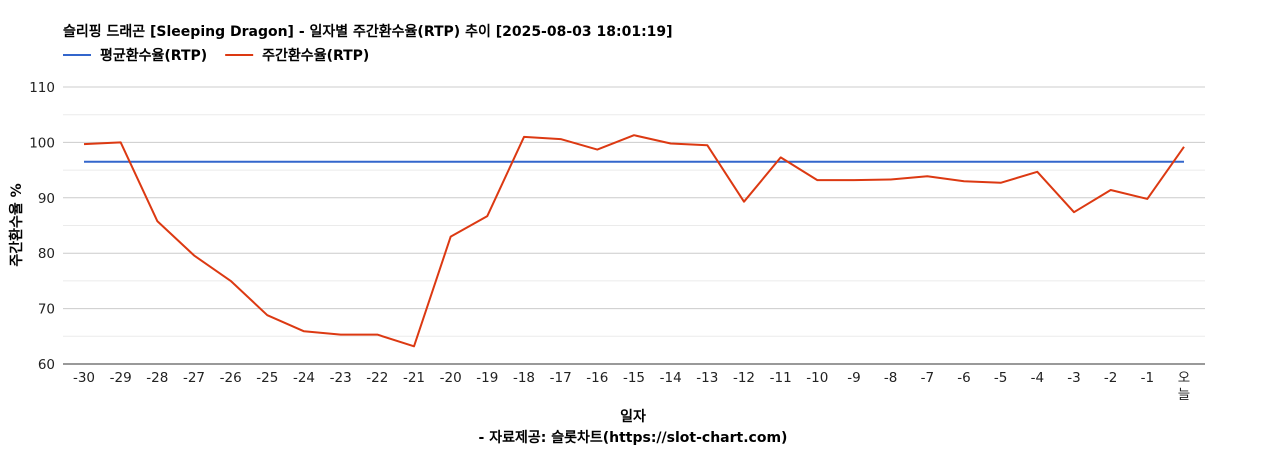  I want to click on x-tick-label: -25, so click(267, 378).